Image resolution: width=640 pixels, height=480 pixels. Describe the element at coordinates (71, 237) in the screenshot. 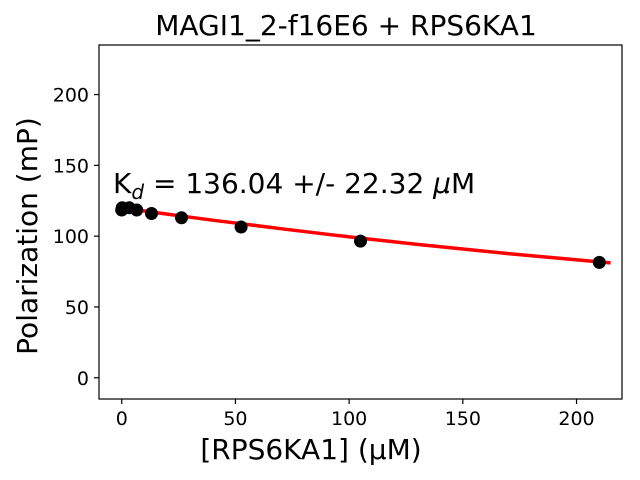

I see `y-tick-label: 100` at that location.